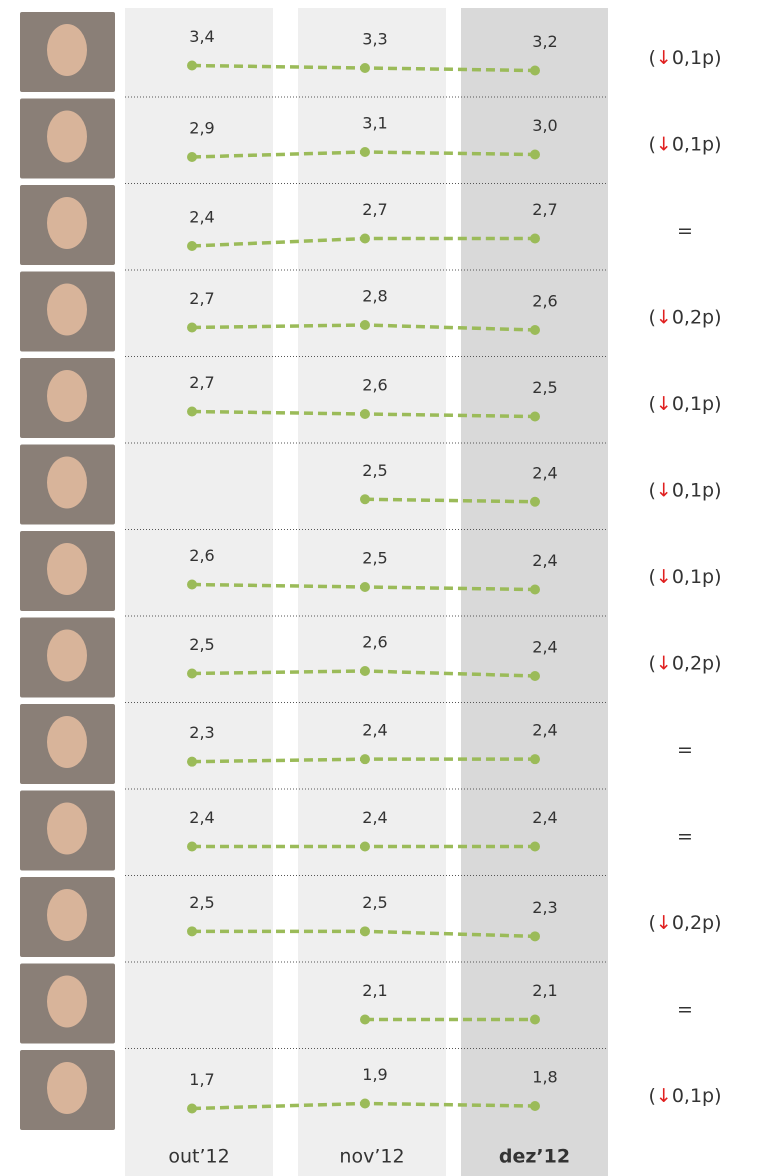  What do you see at coordinates (374, 1074) in the screenshot?
I see `value-label: 1,9` at bounding box center [374, 1074].